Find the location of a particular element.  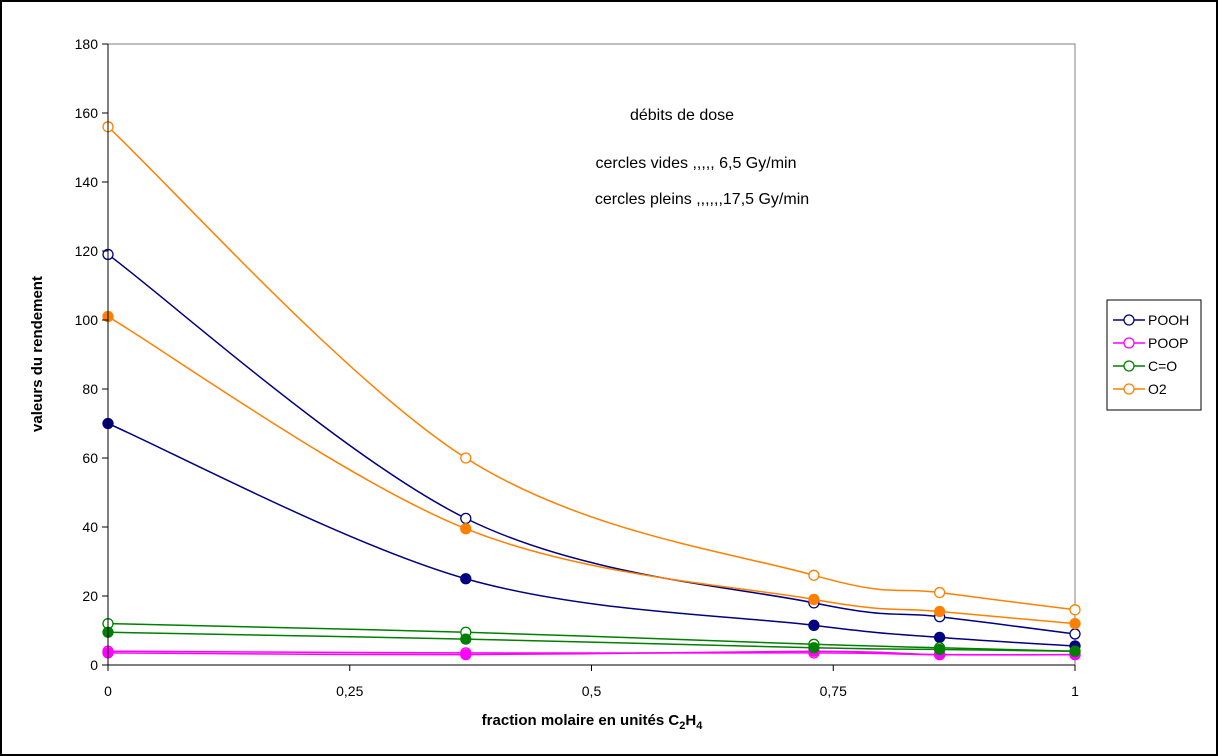

x-axis-title-sub1: 2 is located at coordinates (682, 726).